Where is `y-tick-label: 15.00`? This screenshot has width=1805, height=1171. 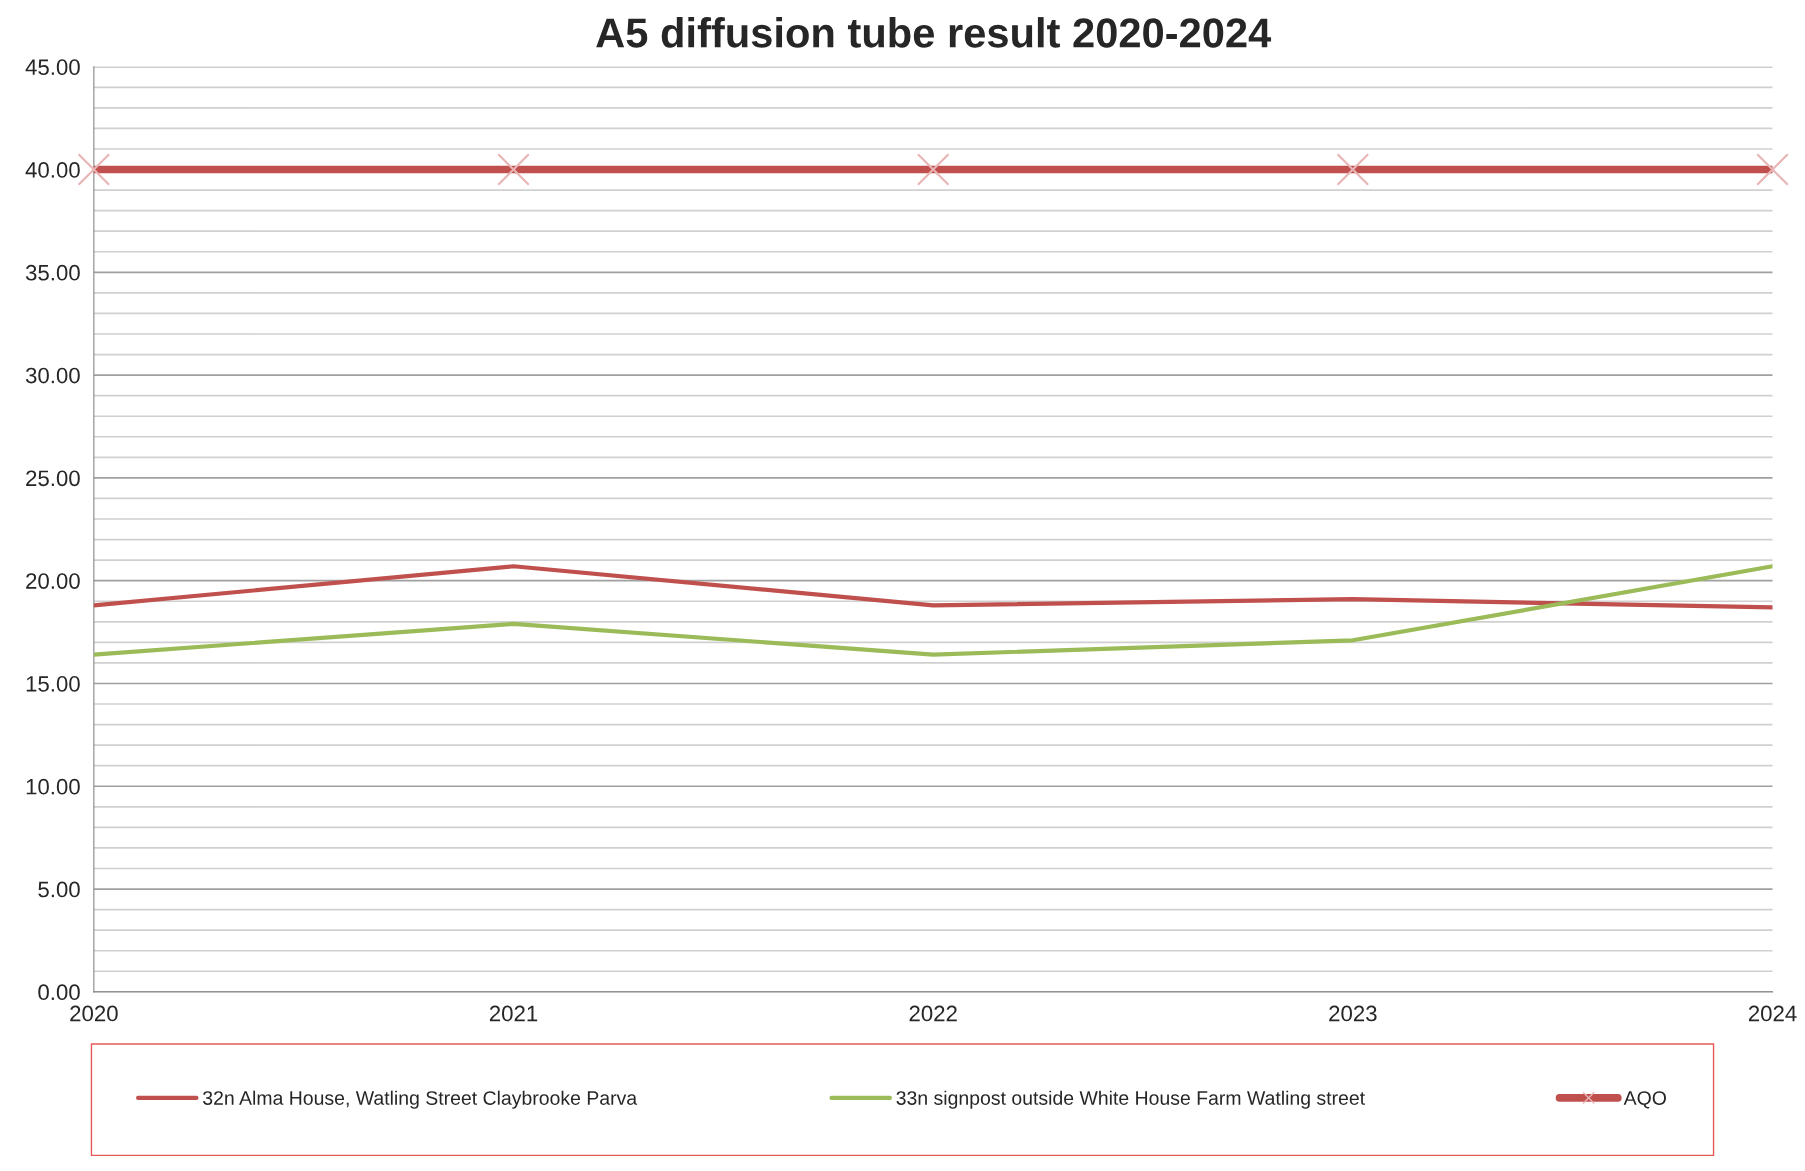
y-tick-label: 15.00 is located at coordinates (53, 684).